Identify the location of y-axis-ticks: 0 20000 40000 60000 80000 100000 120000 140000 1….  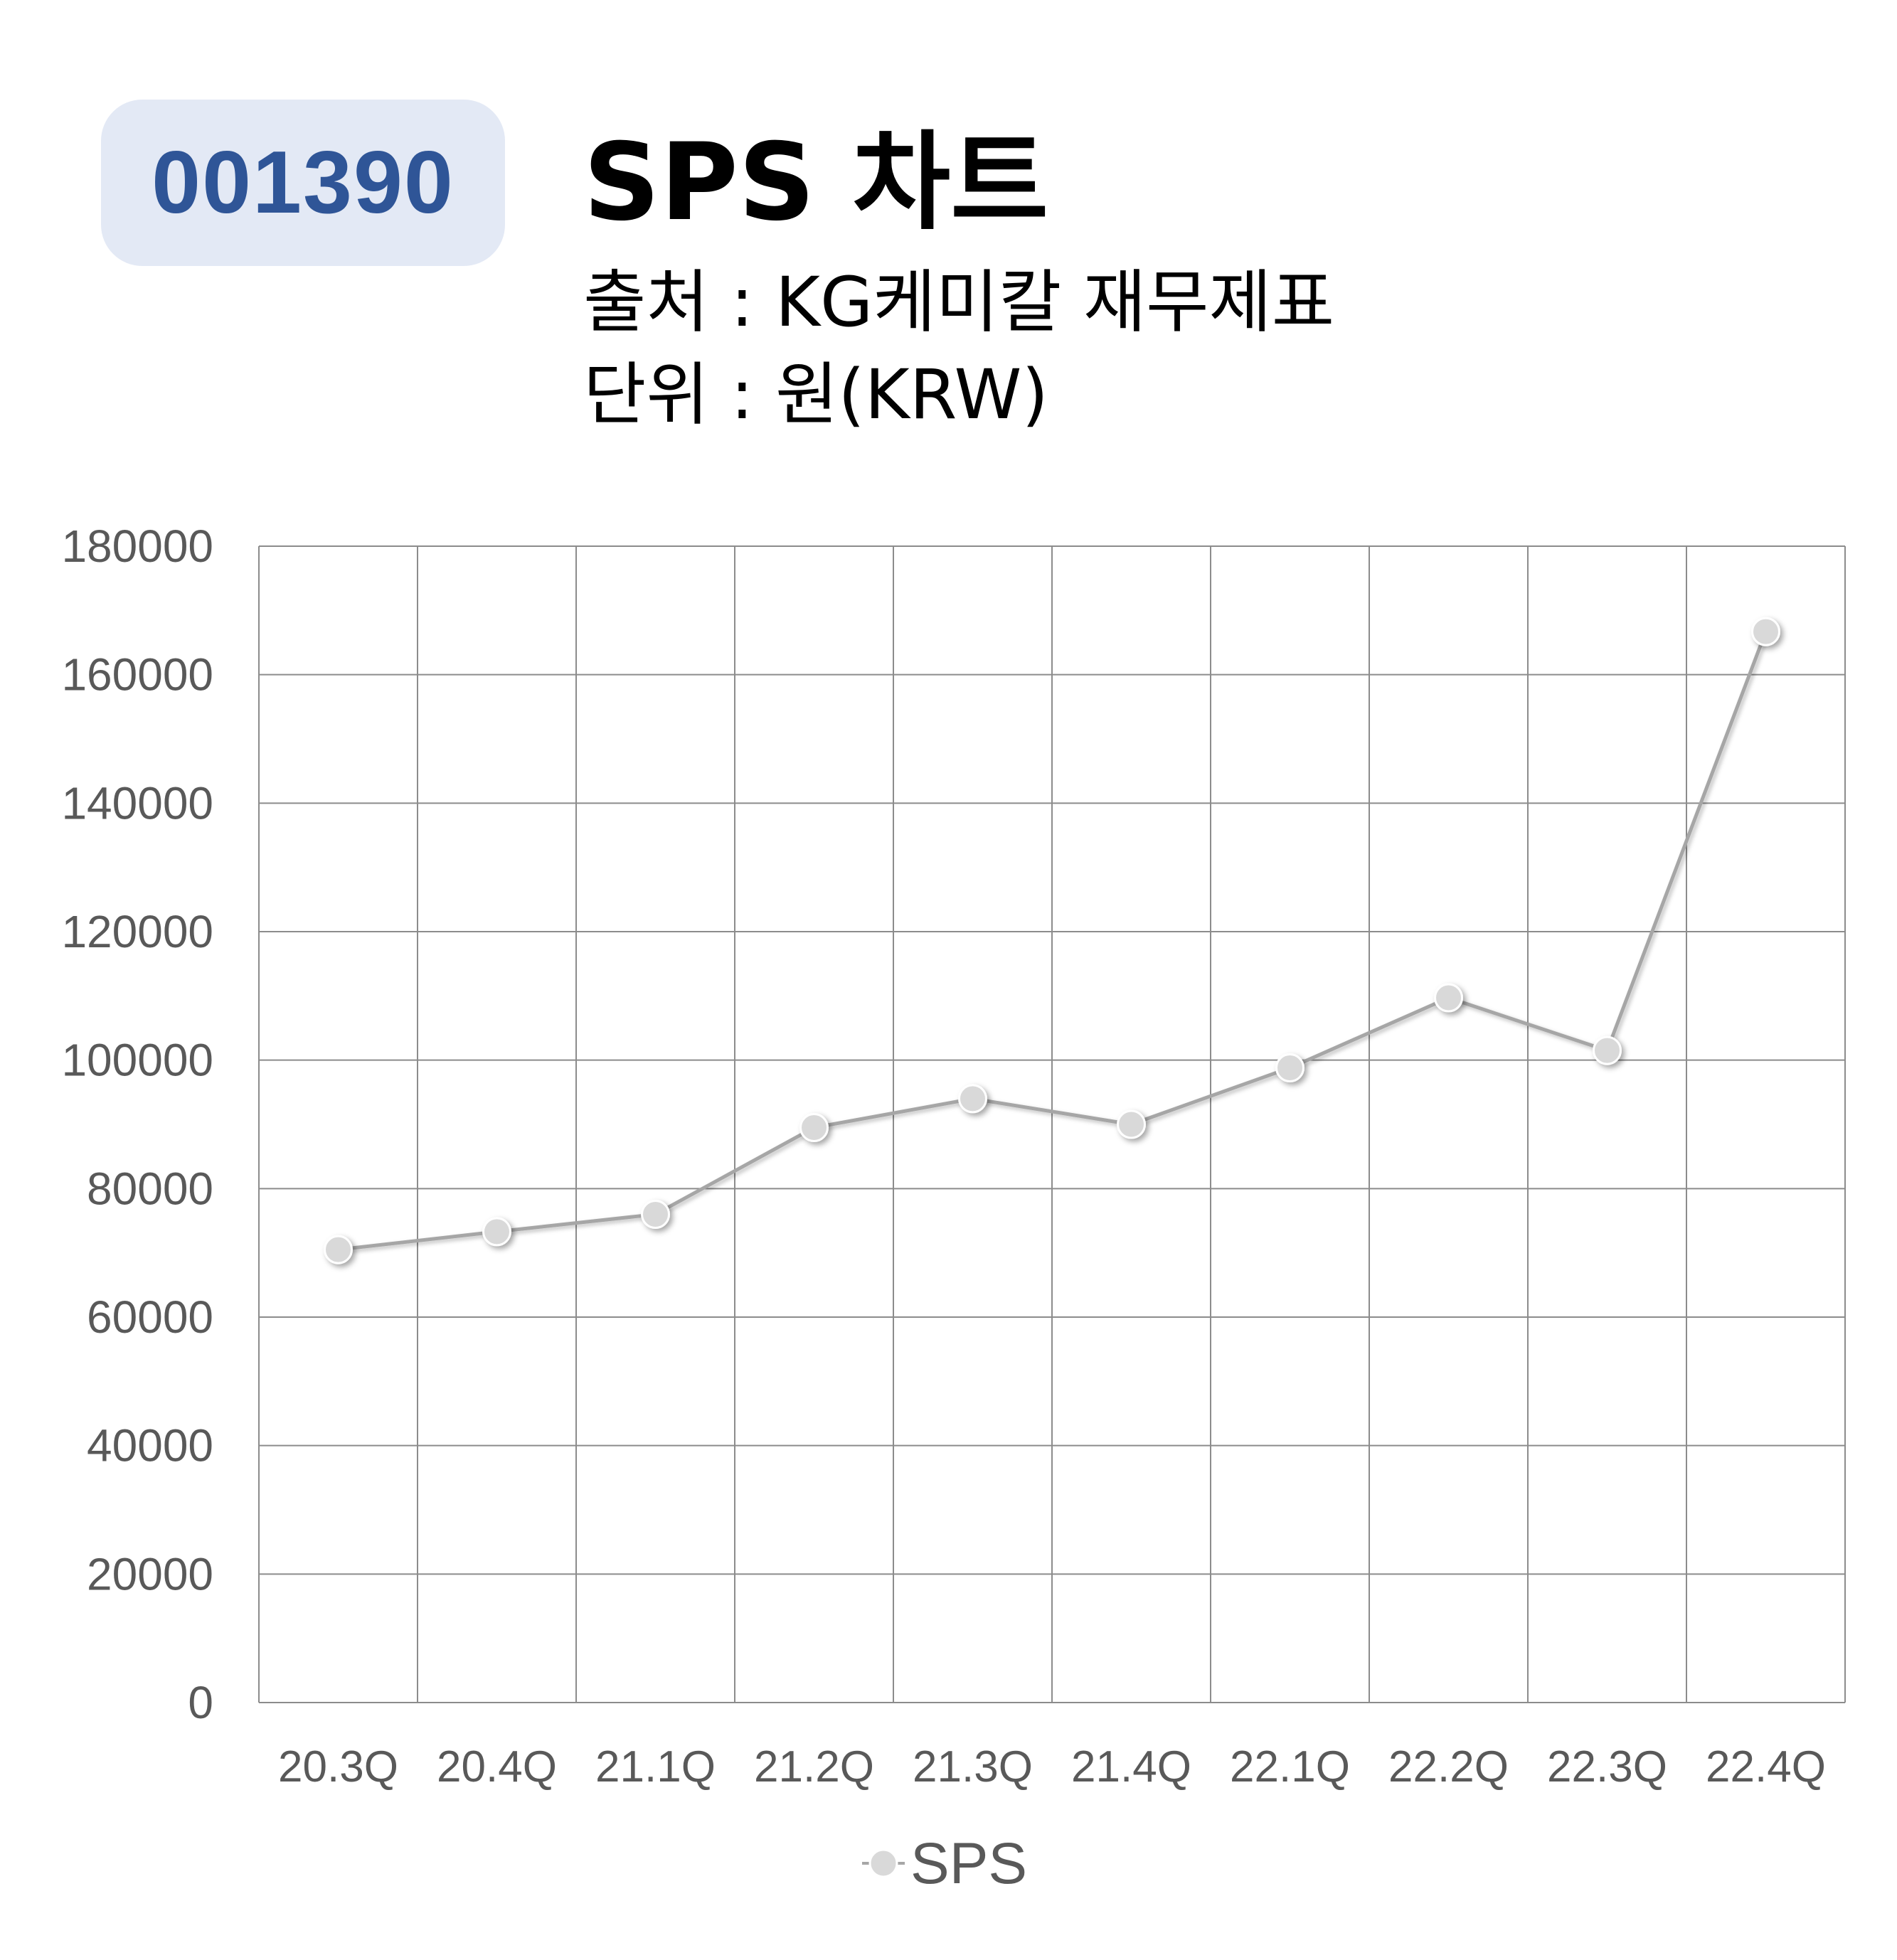
(137, 1124).